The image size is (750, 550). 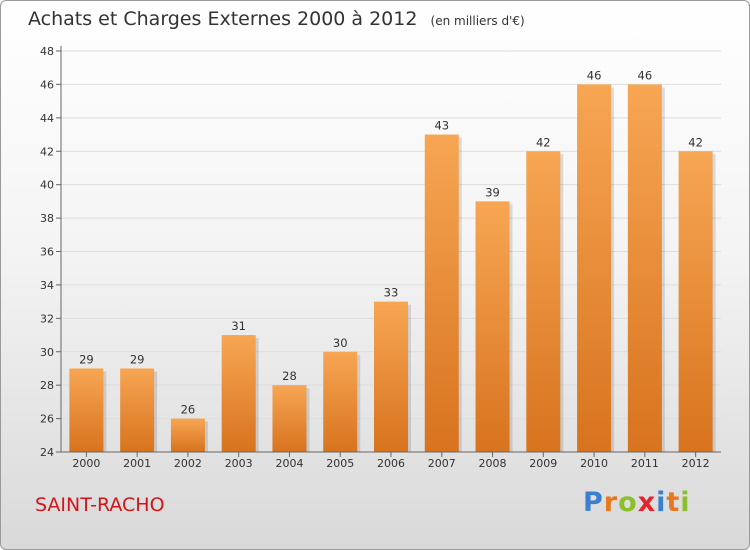 I want to click on bar-2007, so click(x=441, y=293).